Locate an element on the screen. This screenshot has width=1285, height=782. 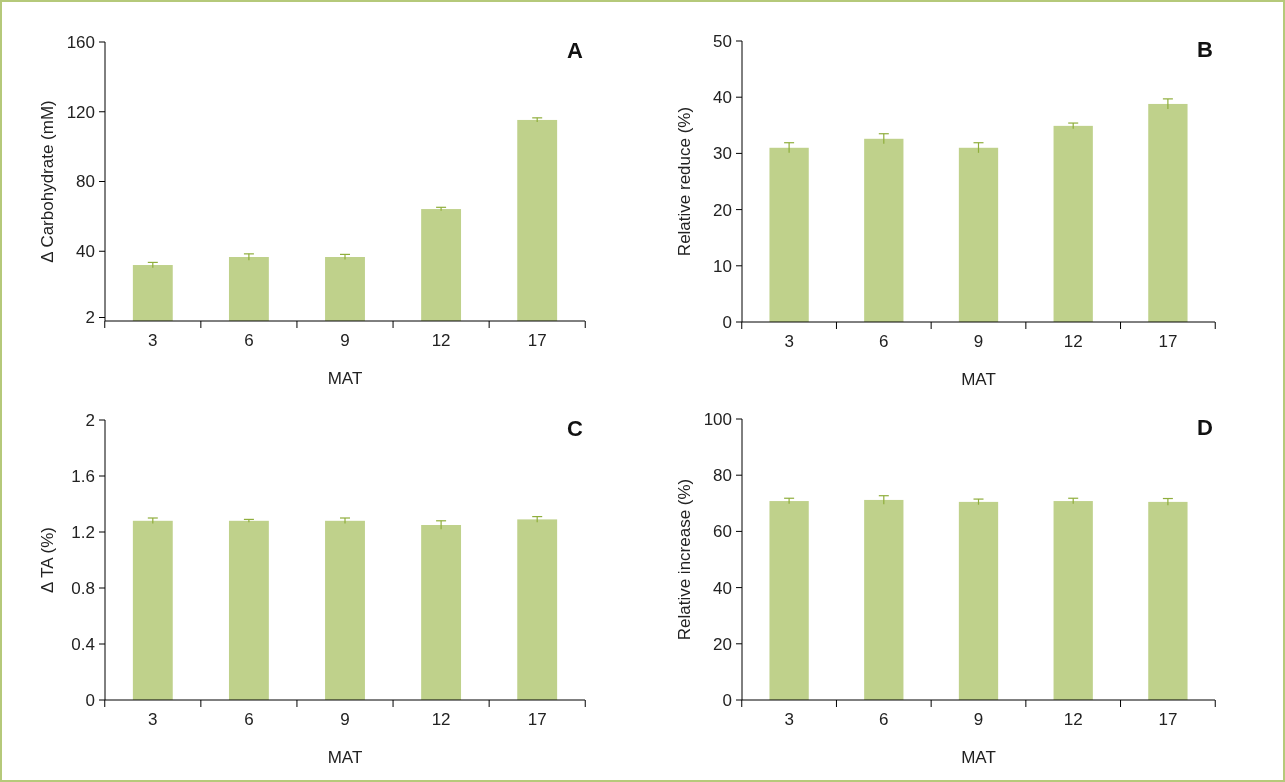
chart-title: B is located at coordinates (1205, 49).